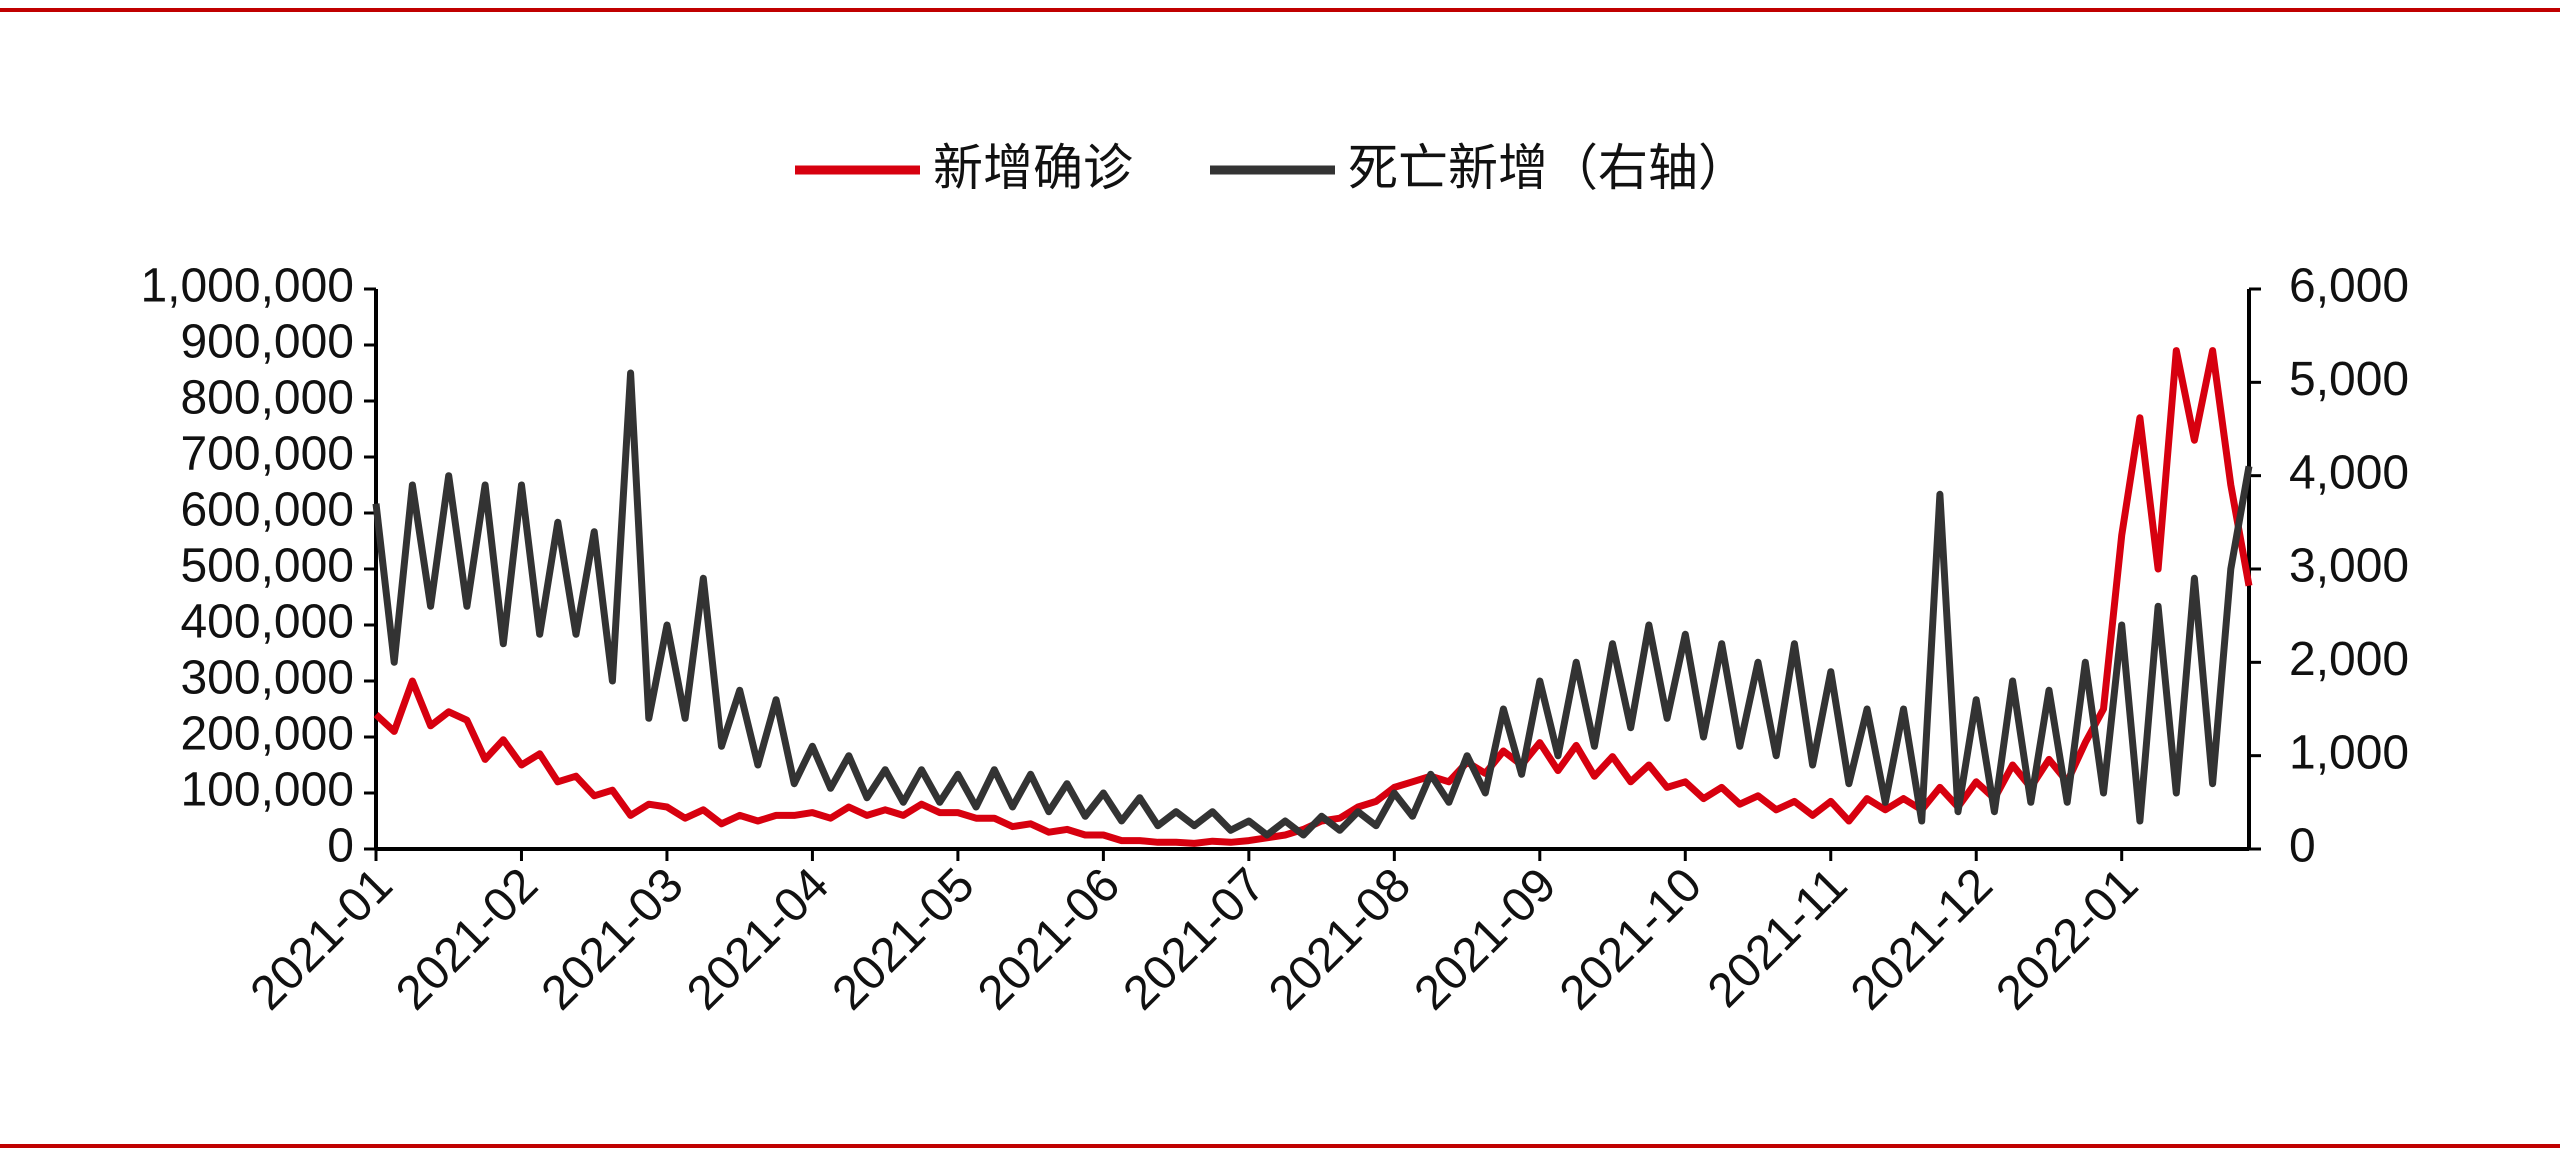  Describe the element at coordinates (247, 286) in the screenshot. I see `y-tick-label: 1,000,000` at that location.